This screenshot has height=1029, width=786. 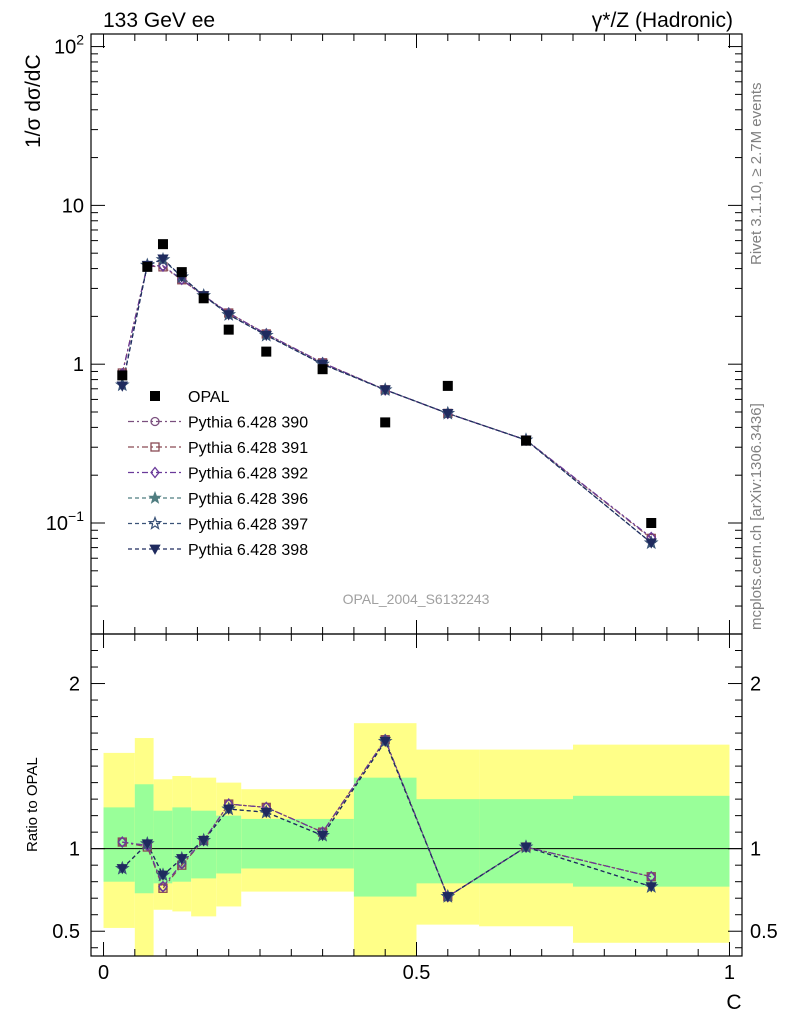 What do you see at coordinates (65, 283) in the screenshot?
I see `main-y-tick-labels: 10⁻¹ 1 10 10²` at bounding box center [65, 283].